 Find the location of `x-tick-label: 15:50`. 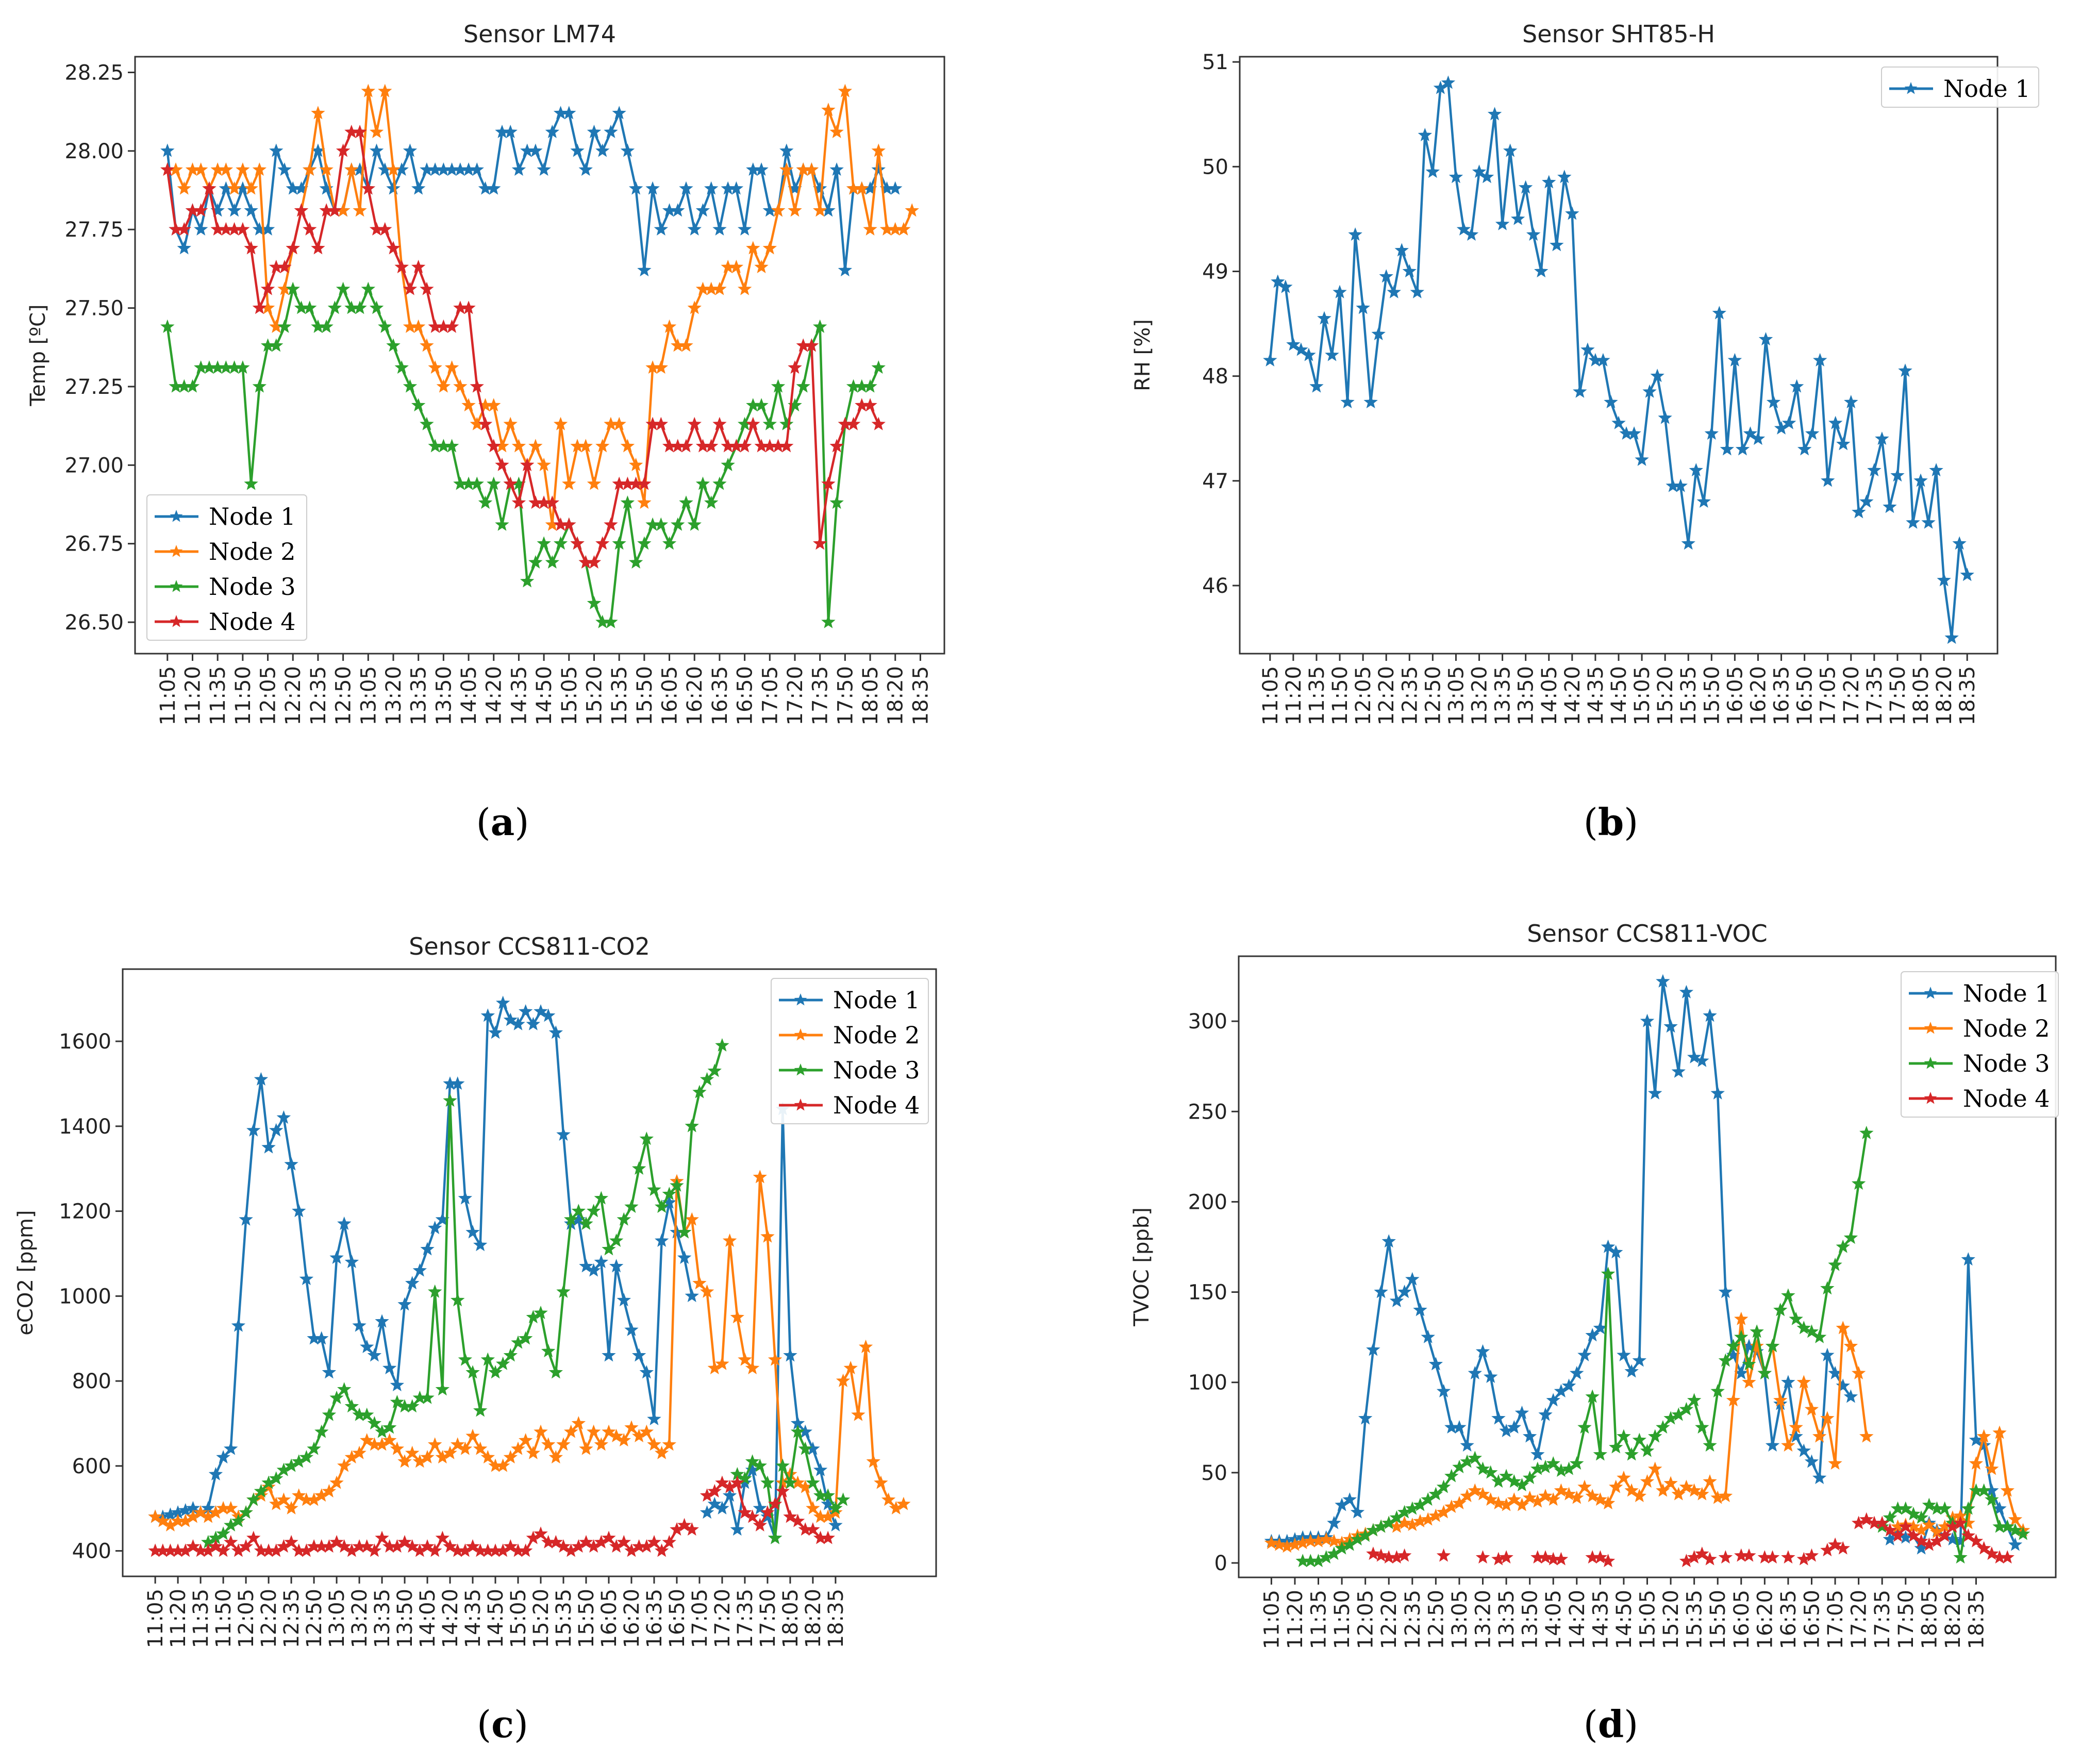

x-tick-label: 15:50 is located at coordinates (645, 695).